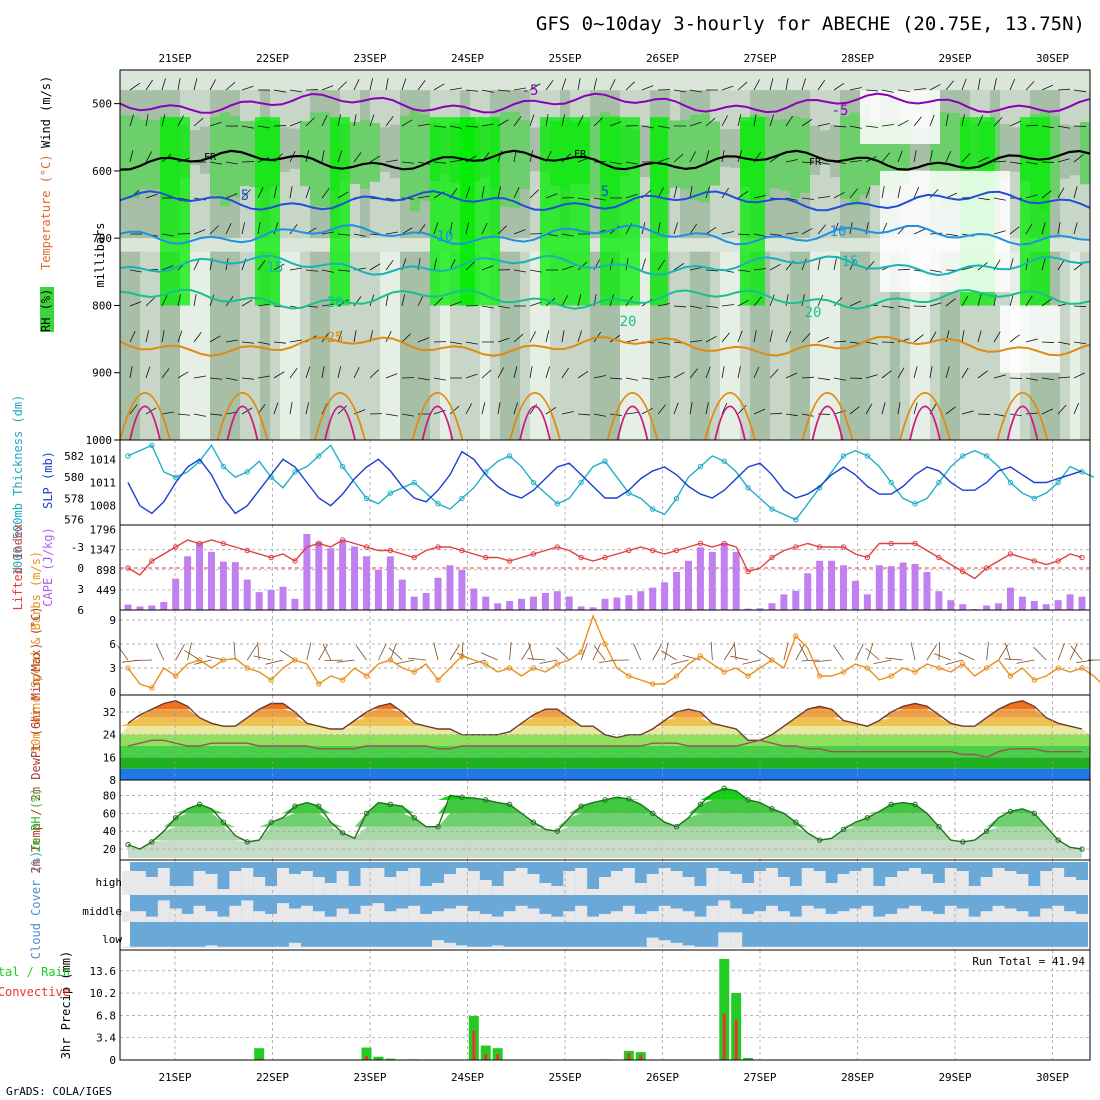 The width and height of the screenshot is (1100, 1100). What do you see at coordinates (145, 423) in the screenshot?
I see `isotherm-30-contour` at bounding box center [145, 423].